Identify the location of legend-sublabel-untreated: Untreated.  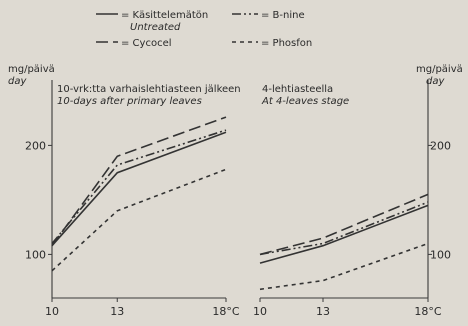
(155, 27).